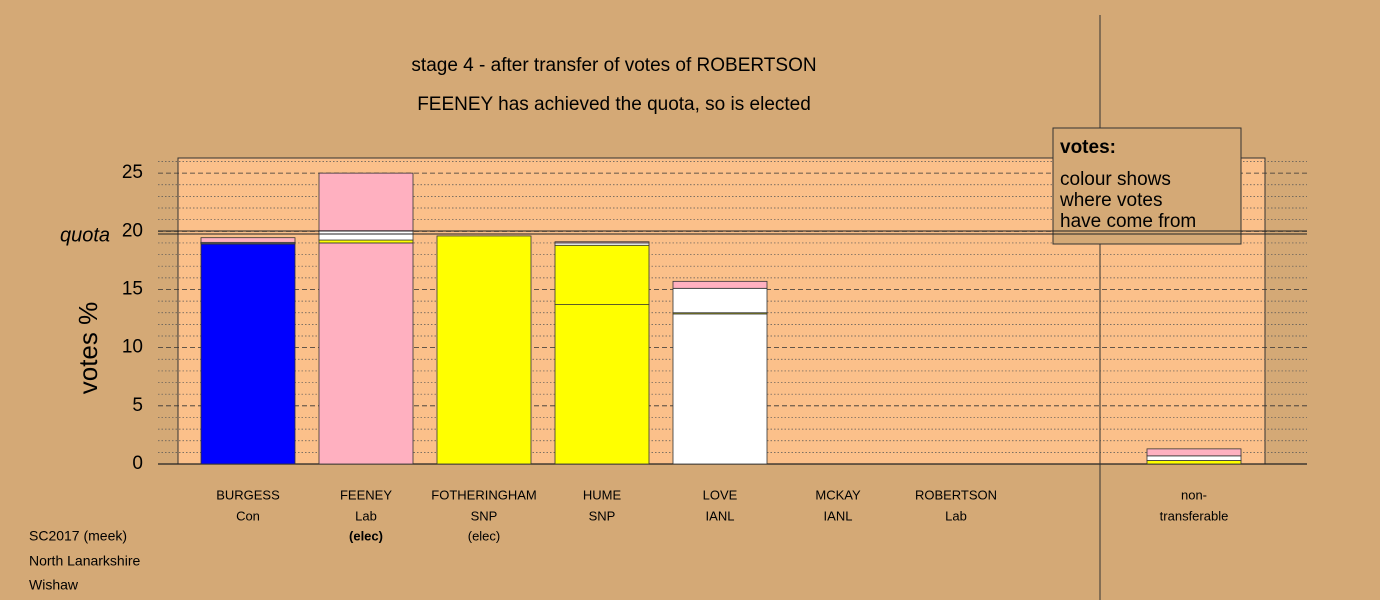 The image size is (1380, 600). What do you see at coordinates (85, 236) in the screenshot?
I see `quota-label: quota` at bounding box center [85, 236].